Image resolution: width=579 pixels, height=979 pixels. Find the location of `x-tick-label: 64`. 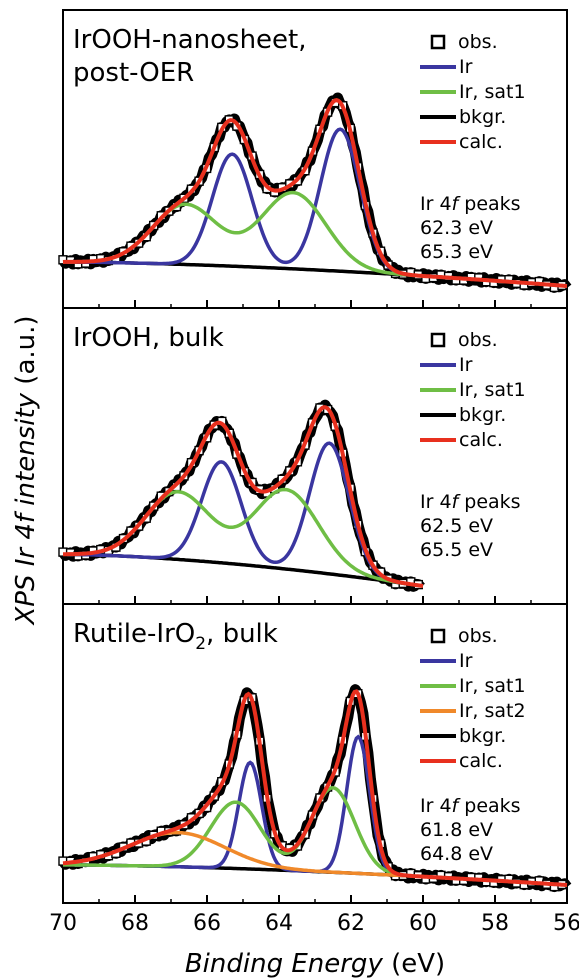

x-tick-label: 64 is located at coordinates (279, 923).